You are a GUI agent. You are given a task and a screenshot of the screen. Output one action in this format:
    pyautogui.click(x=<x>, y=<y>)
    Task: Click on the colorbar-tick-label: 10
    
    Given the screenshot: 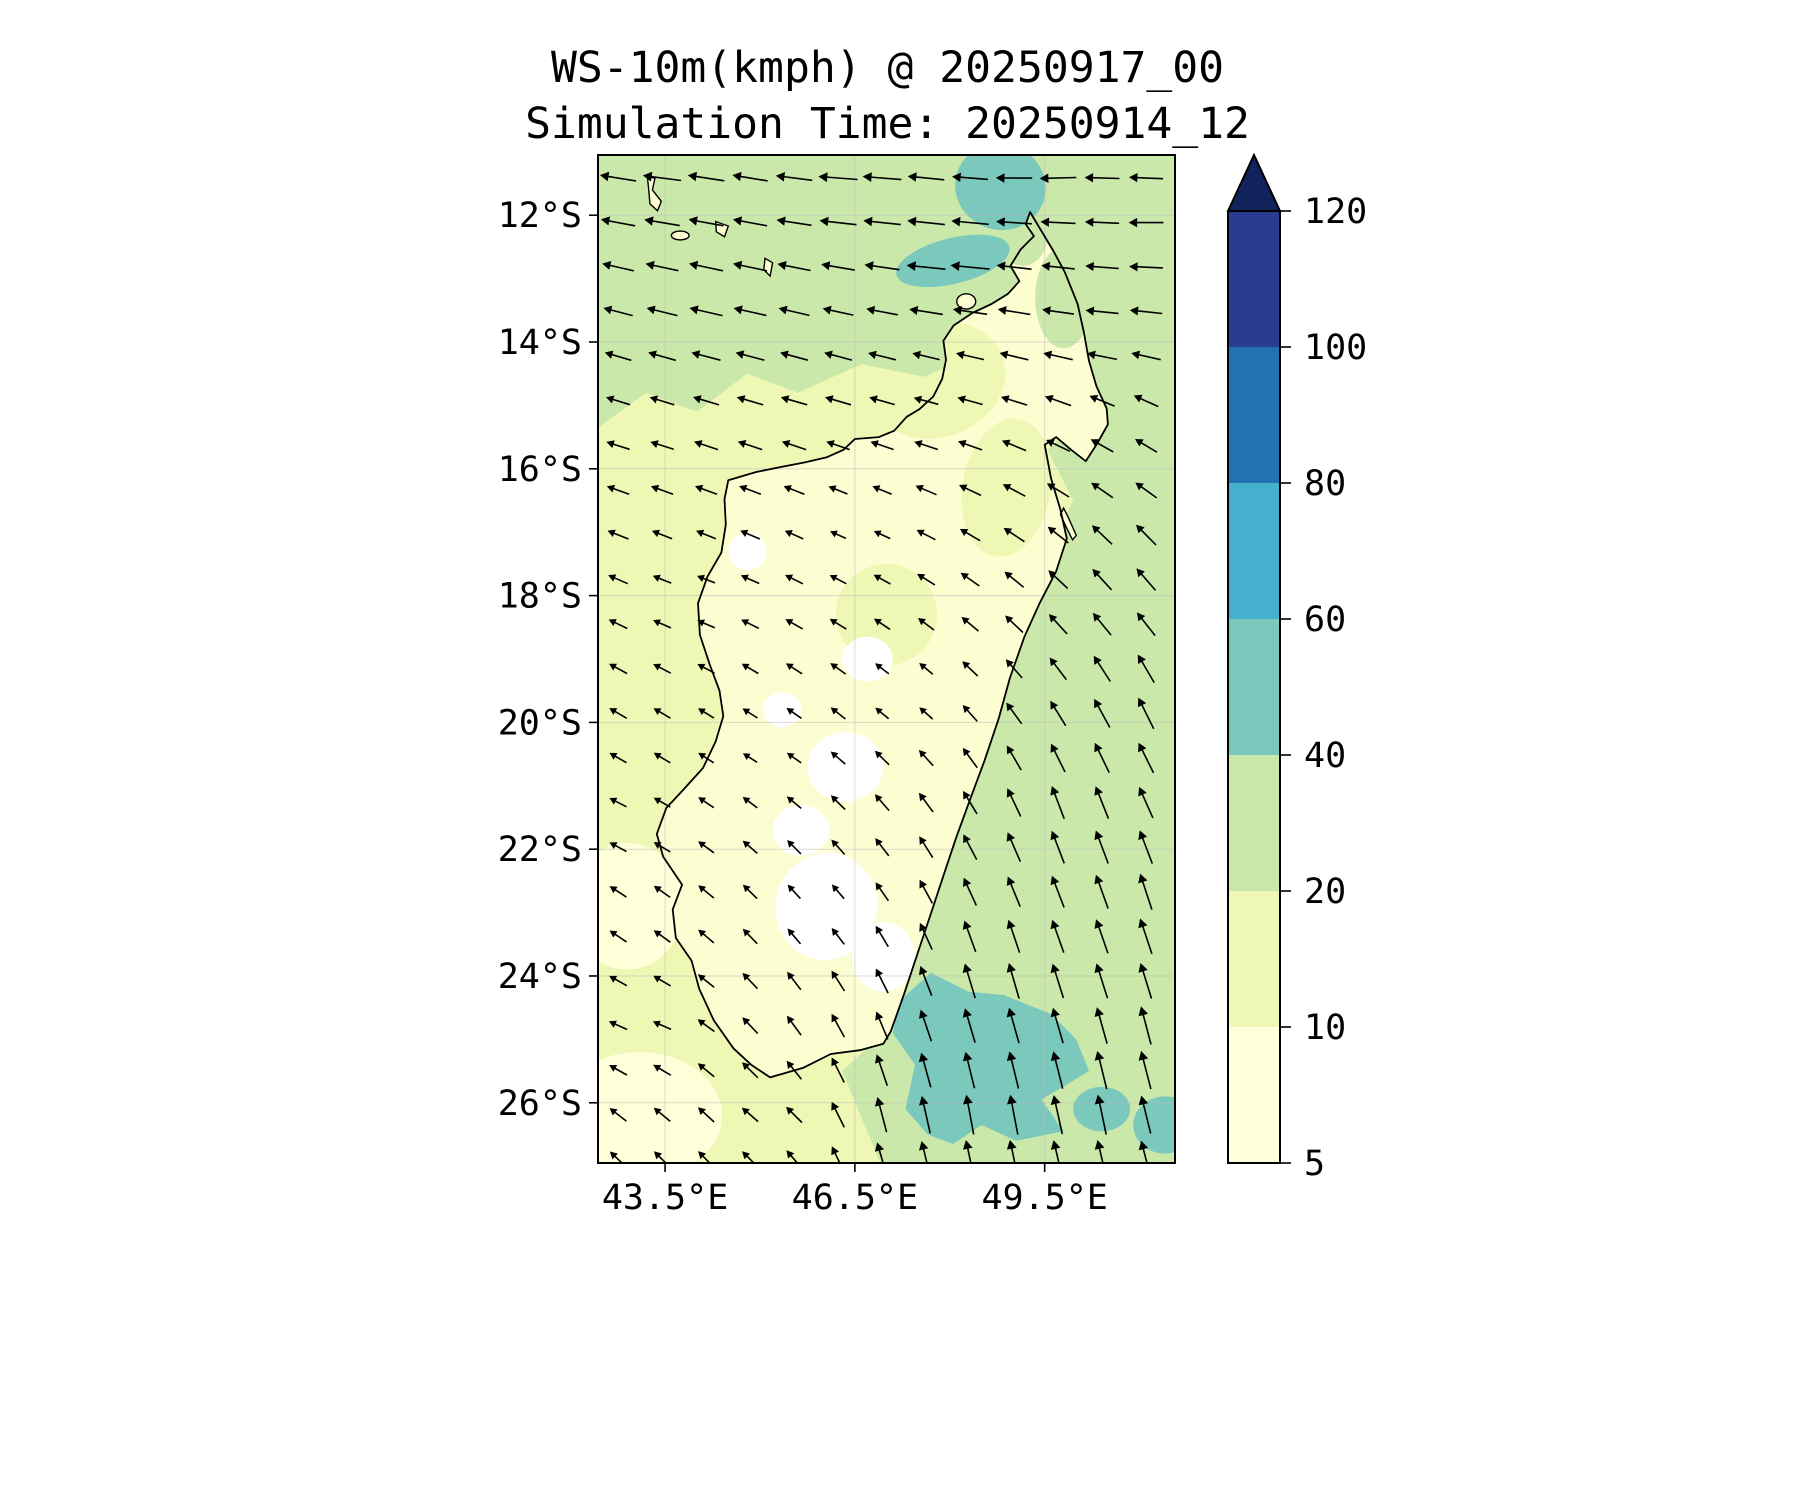 What is the action you would take?
    pyautogui.click(x=1325, y=1028)
    